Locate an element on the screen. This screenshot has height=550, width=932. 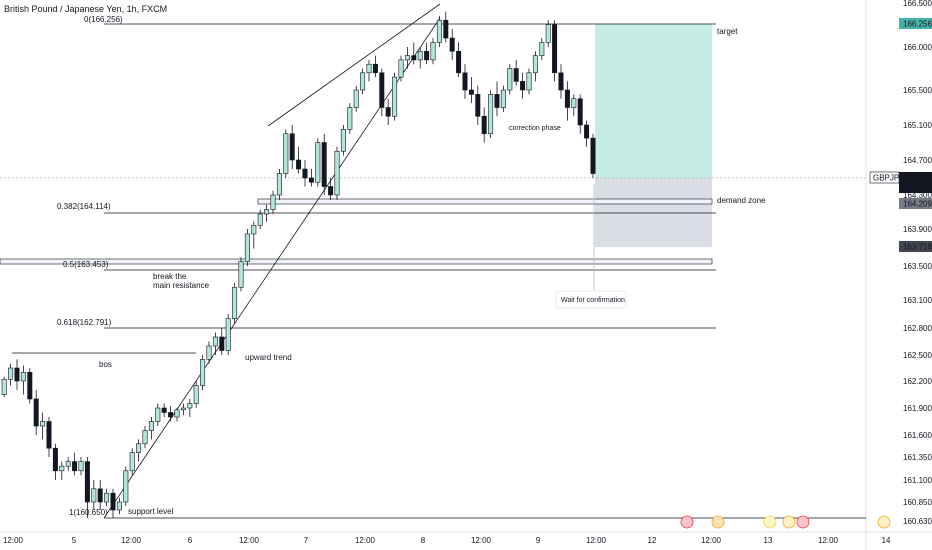
target-zone is located at coordinates (653, 101).